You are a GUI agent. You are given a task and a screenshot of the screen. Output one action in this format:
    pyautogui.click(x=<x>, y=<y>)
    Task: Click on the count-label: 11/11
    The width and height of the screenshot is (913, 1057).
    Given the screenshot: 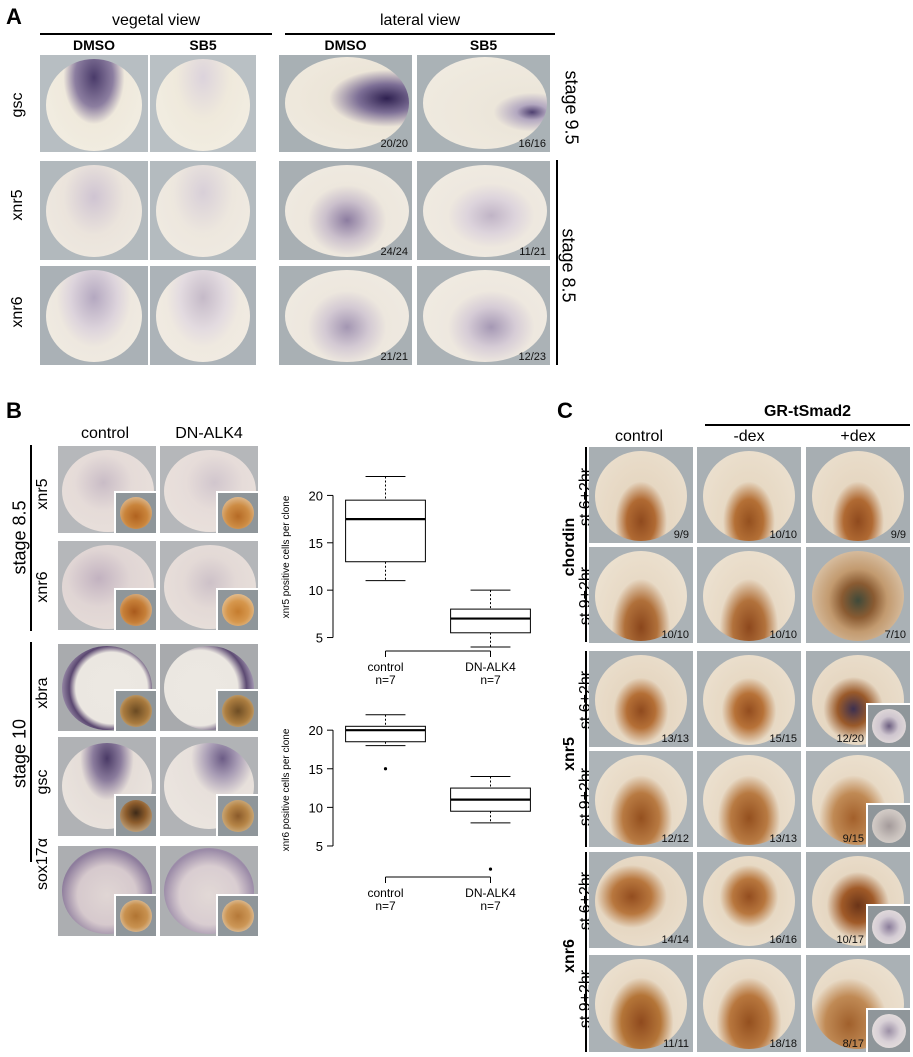 What is the action you would take?
    pyautogui.click(x=676, y=1044)
    